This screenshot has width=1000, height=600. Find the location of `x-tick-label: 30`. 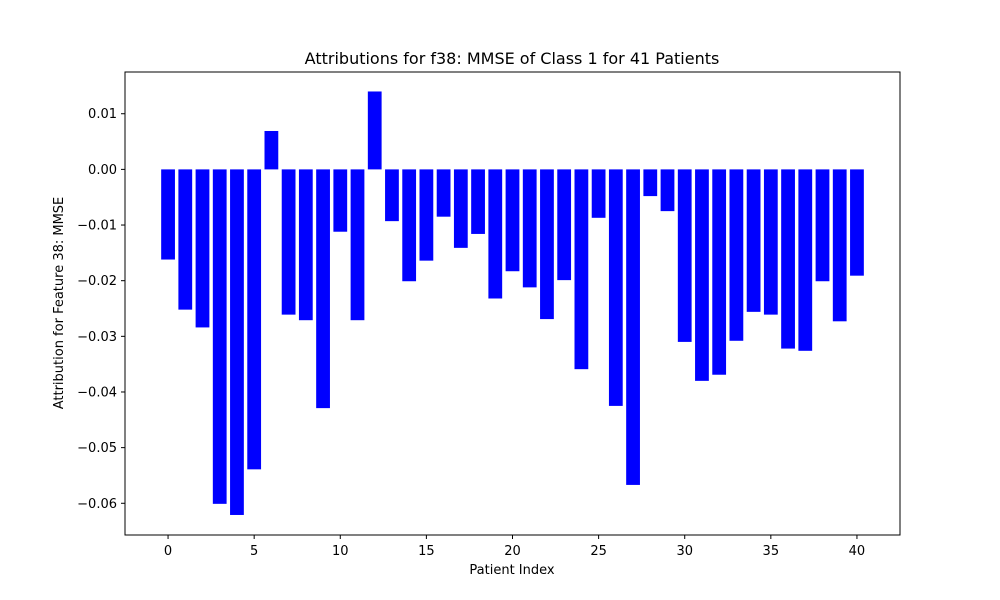

x-tick-label: 30 is located at coordinates (684, 551).